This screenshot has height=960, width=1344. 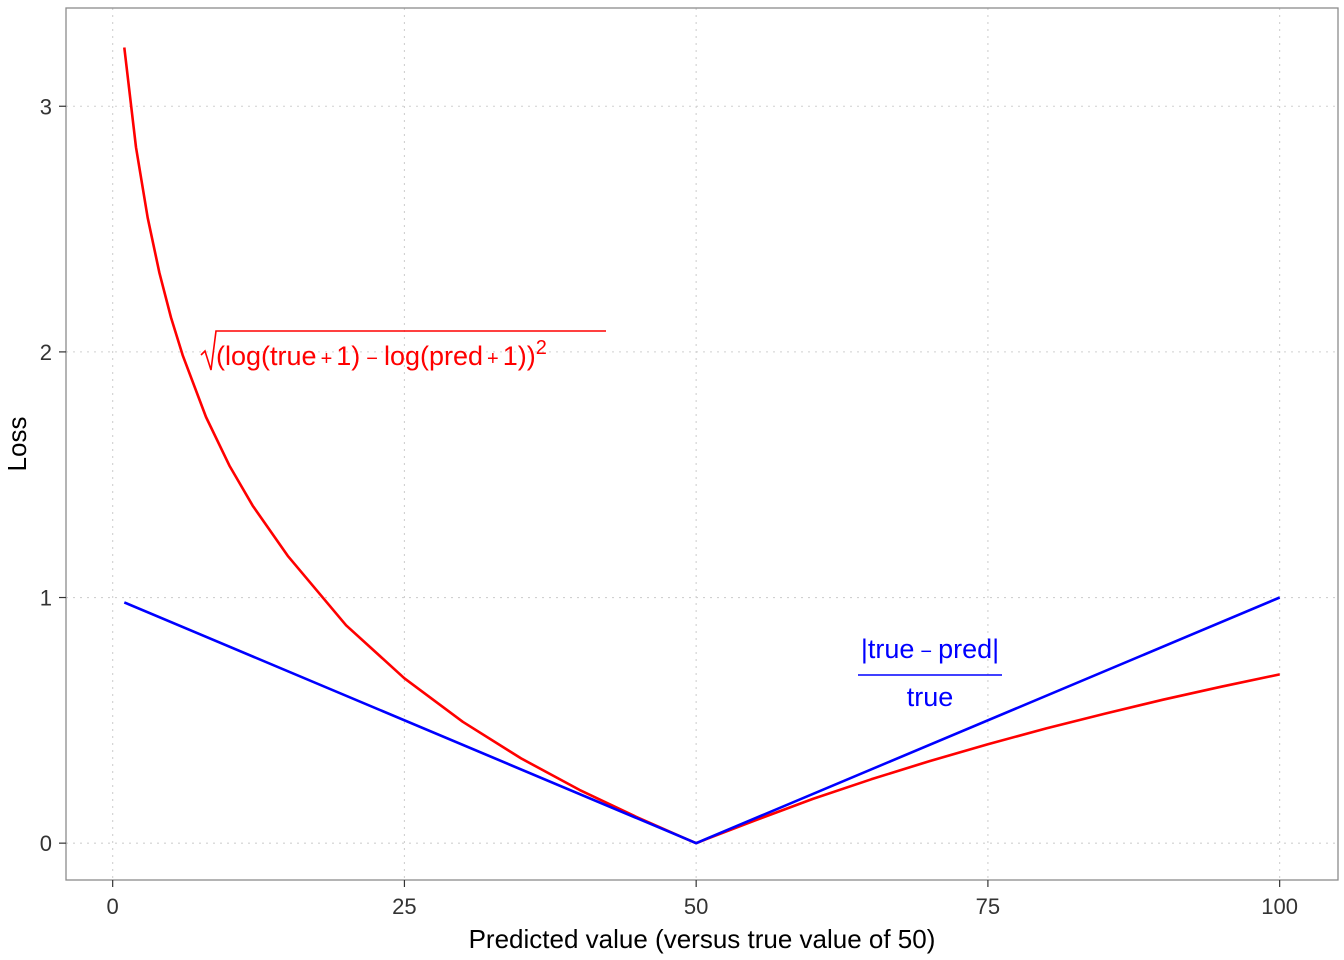 What do you see at coordinates (327, 359) in the screenshot?
I see `plus-sign-1: +` at bounding box center [327, 359].